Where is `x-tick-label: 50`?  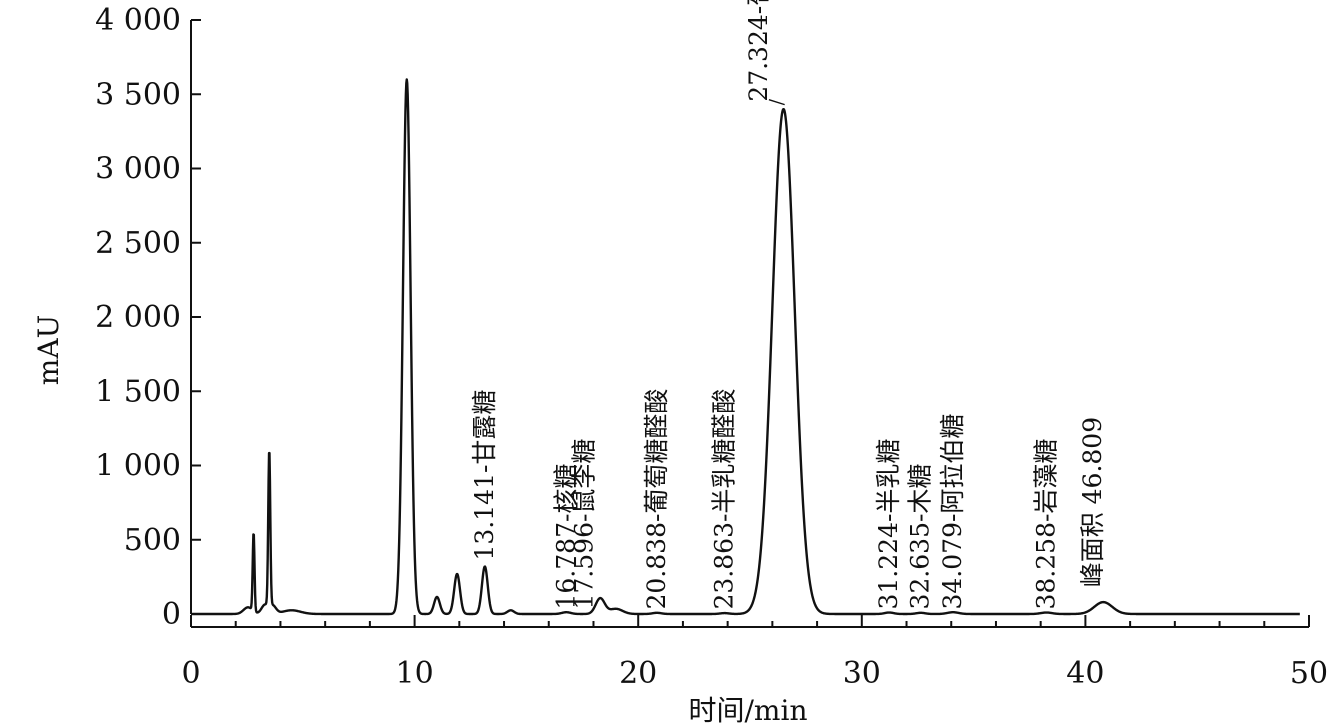 x-tick-label: 50 is located at coordinates (1309, 673).